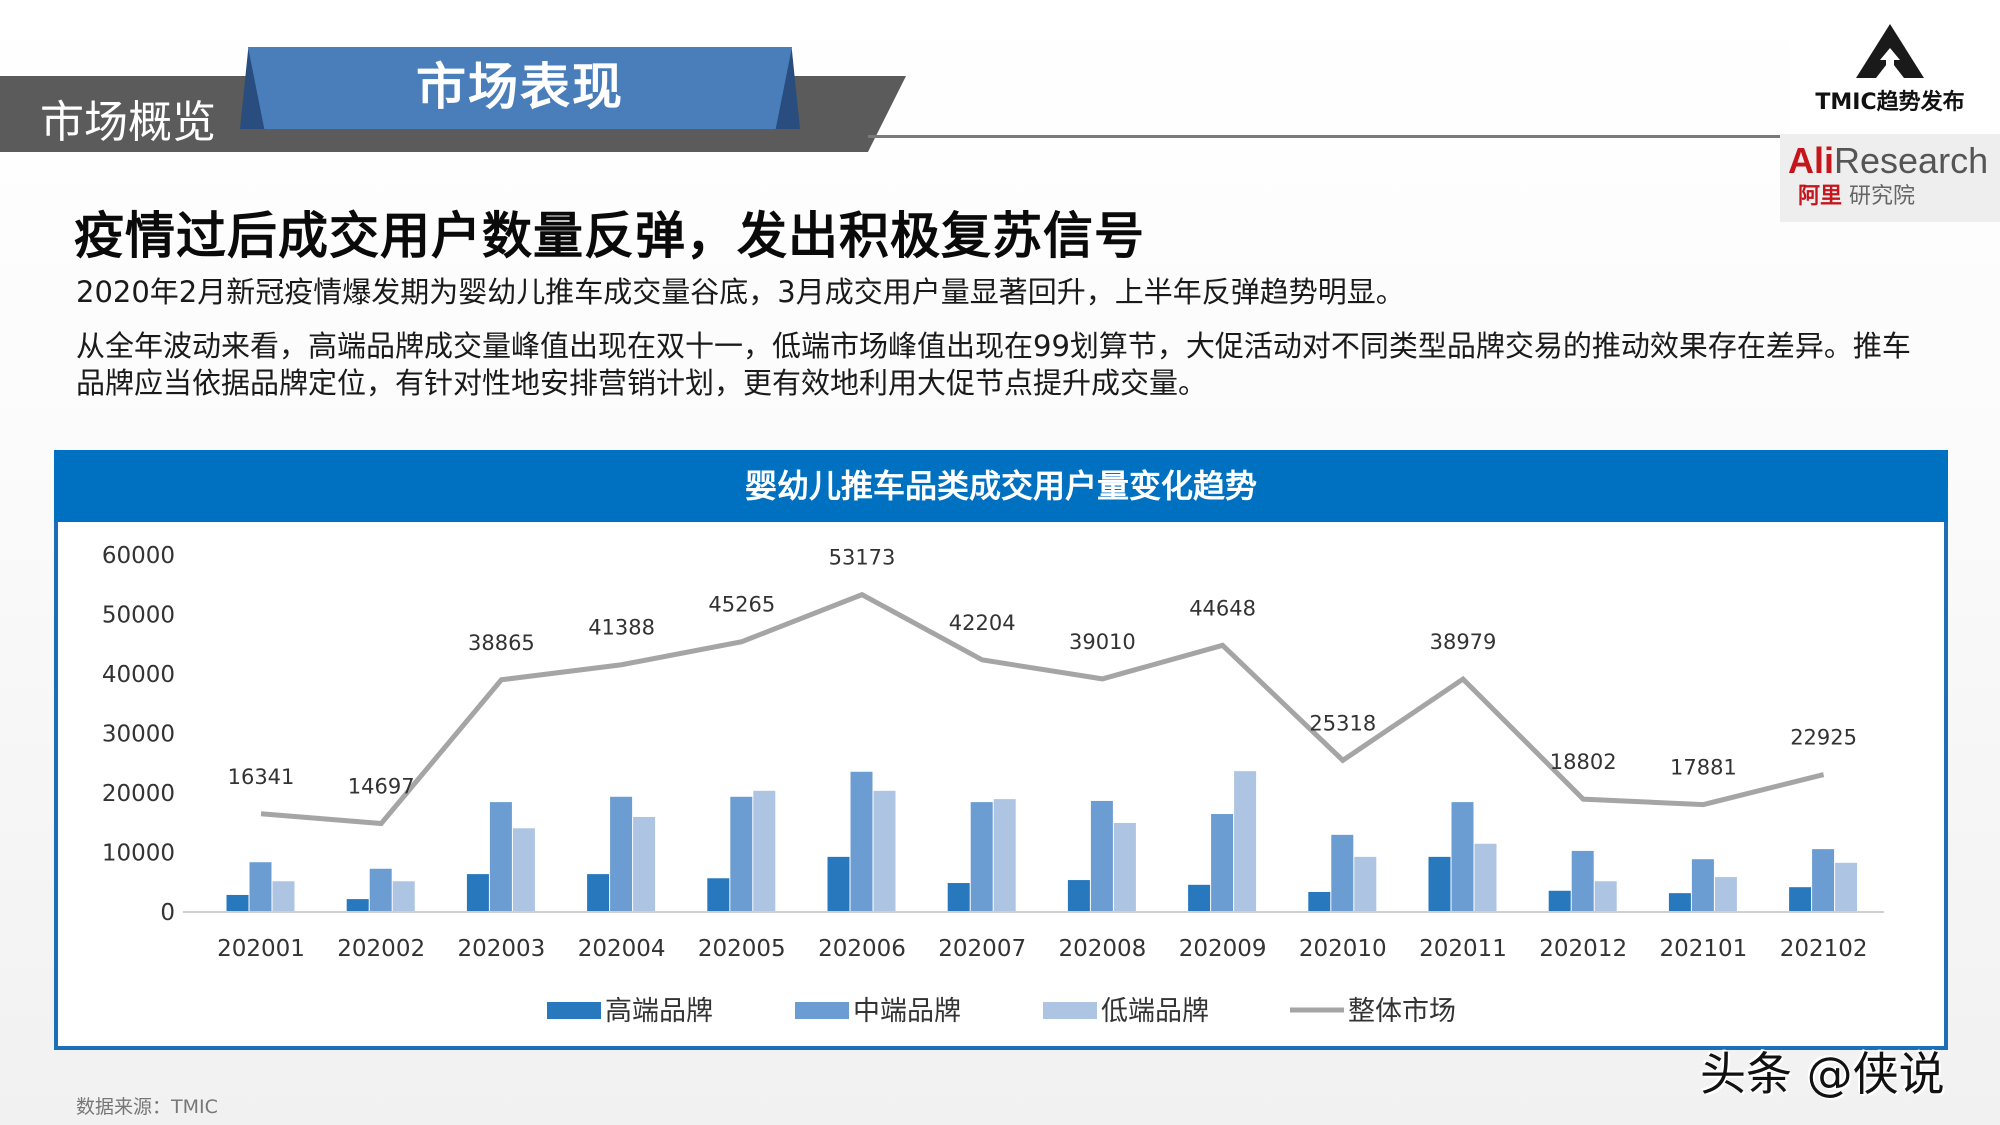  What do you see at coordinates (1324, 136) in the screenshot?
I see `header-divider` at bounding box center [1324, 136].